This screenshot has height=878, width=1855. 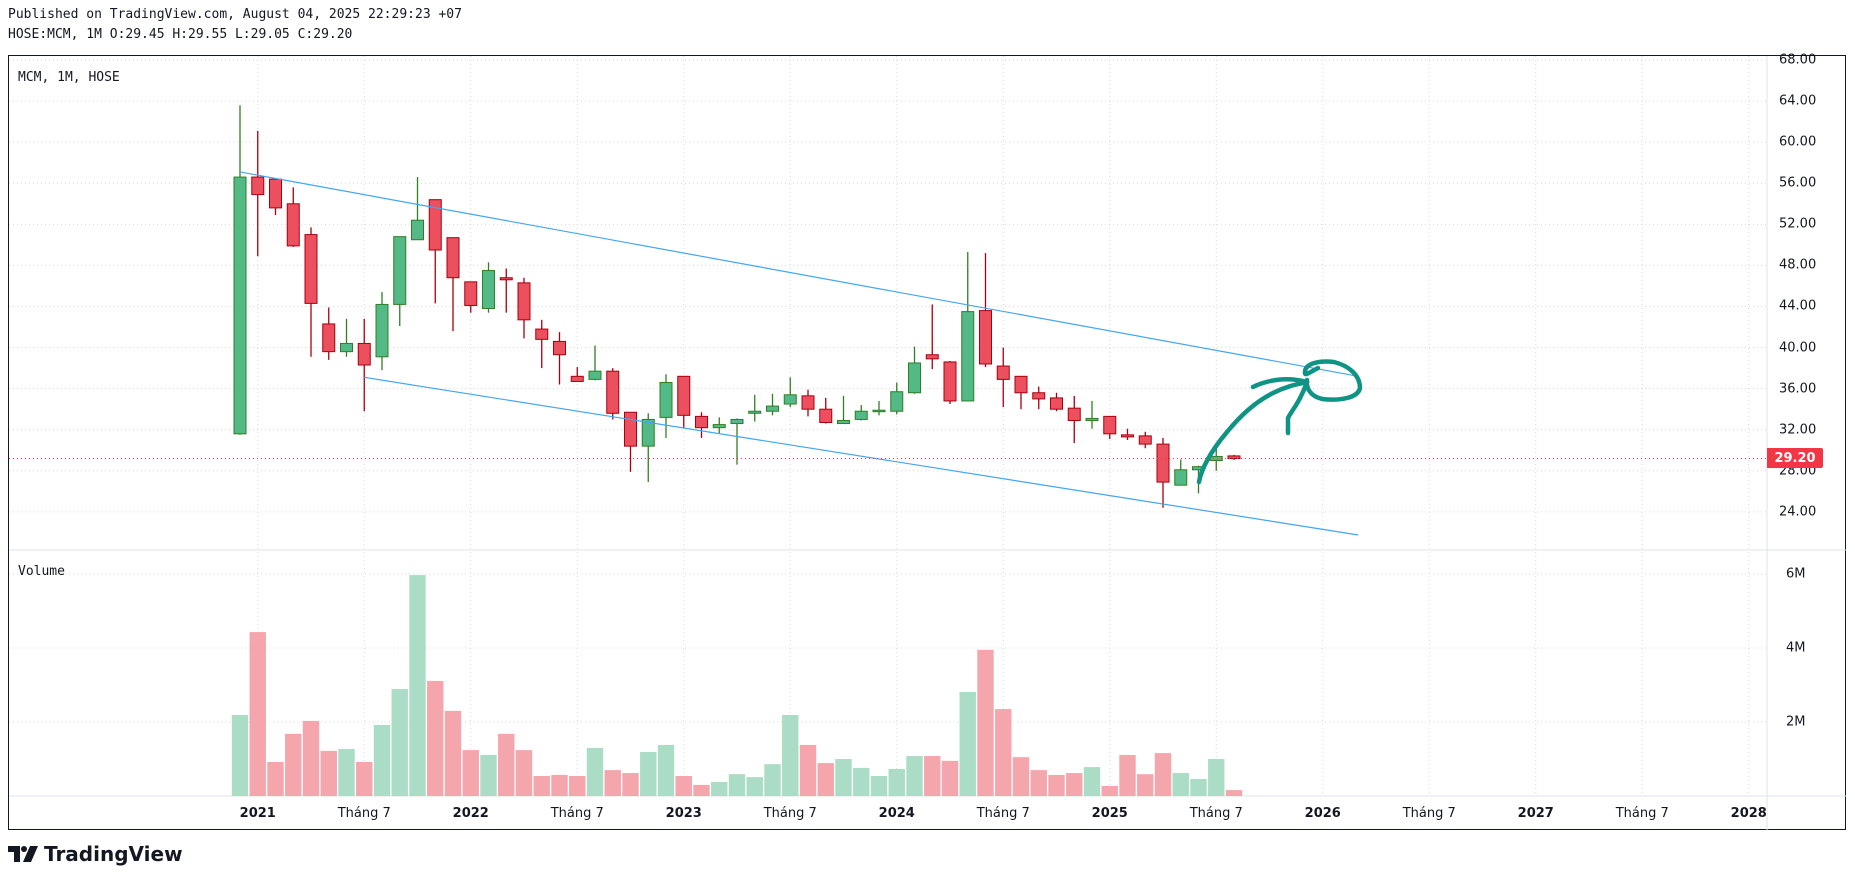 What do you see at coordinates (95, 854) in the screenshot?
I see `tradingview-logo: TradingView` at bounding box center [95, 854].